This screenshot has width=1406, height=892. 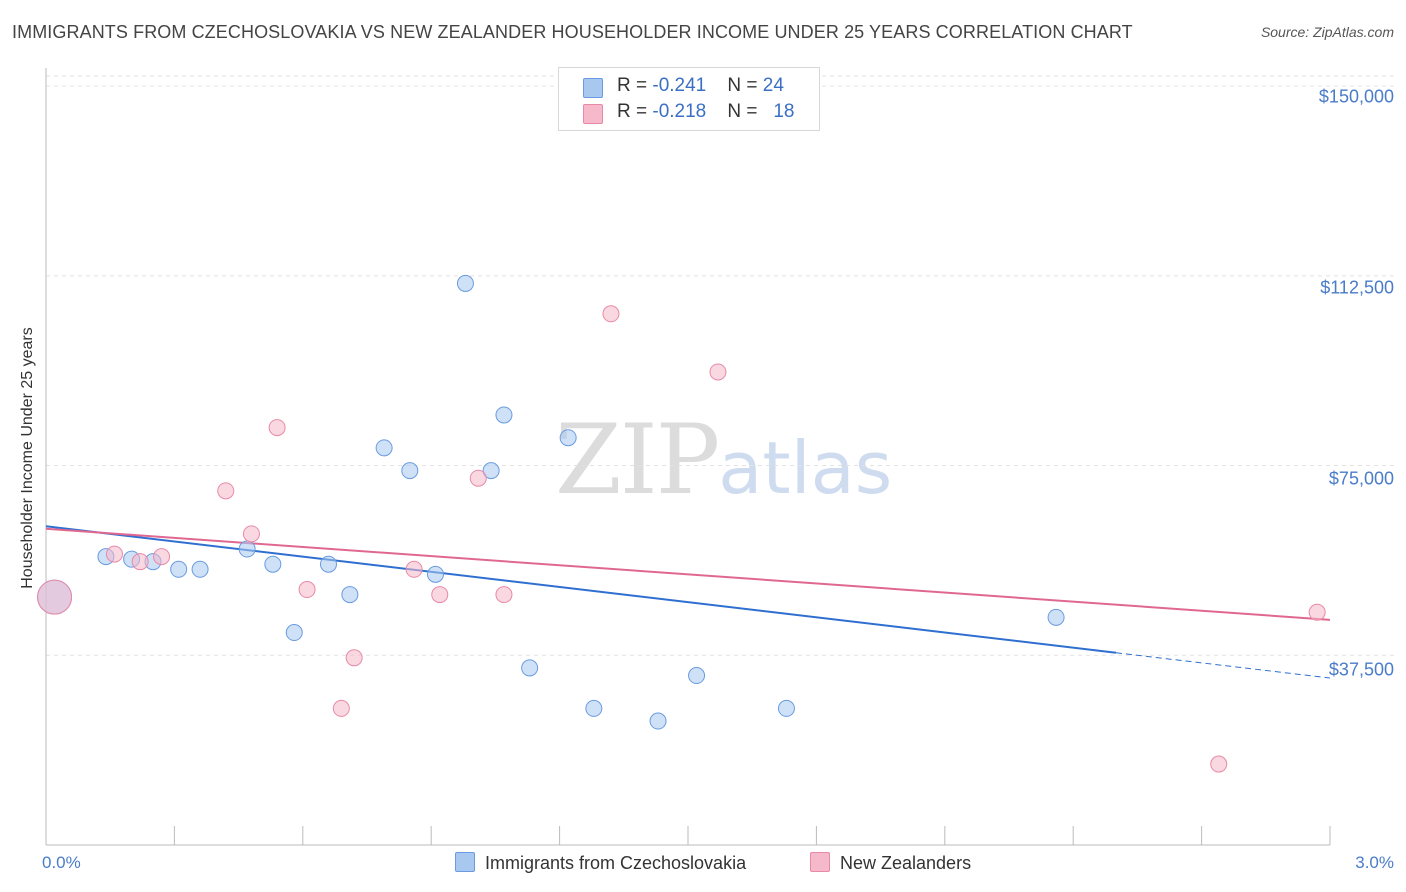 I want to click on r-value: -0.241, so click(x=679, y=85).